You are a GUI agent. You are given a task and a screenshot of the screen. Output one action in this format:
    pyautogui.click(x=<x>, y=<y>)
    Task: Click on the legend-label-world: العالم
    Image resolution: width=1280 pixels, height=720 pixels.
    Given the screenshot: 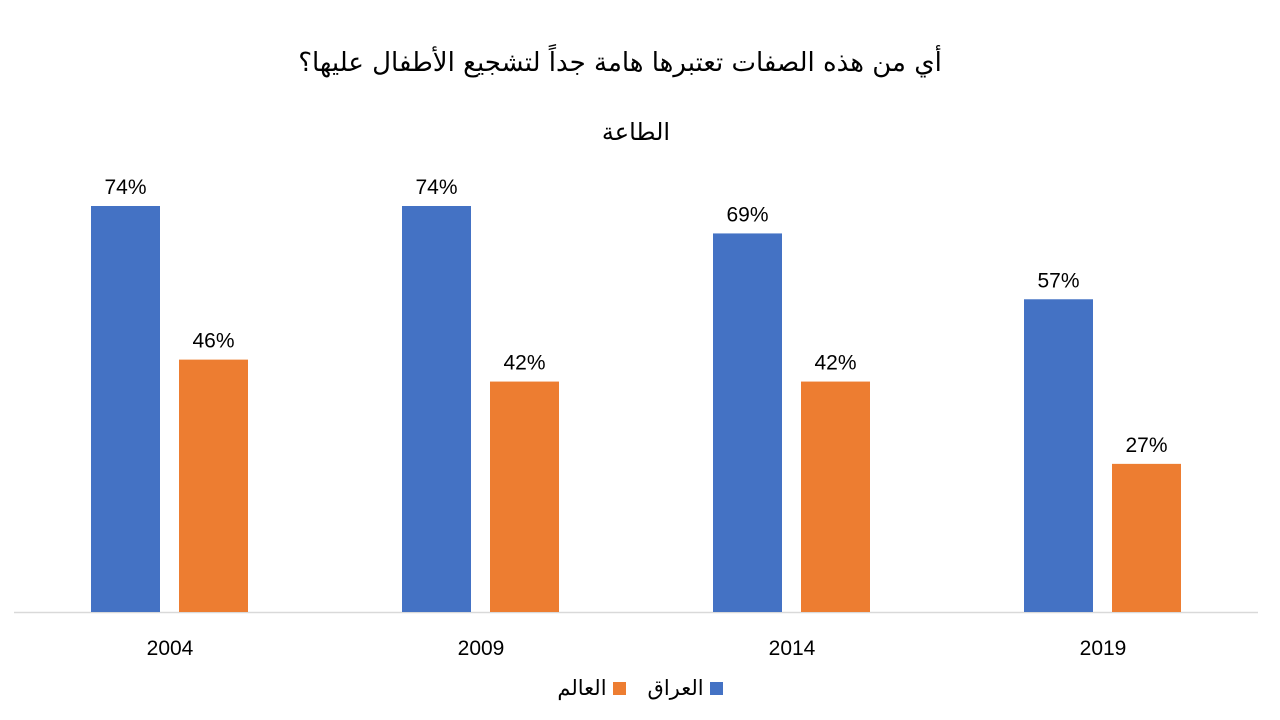 What is the action you would take?
    pyautogui.click(x=582, y=688)
    